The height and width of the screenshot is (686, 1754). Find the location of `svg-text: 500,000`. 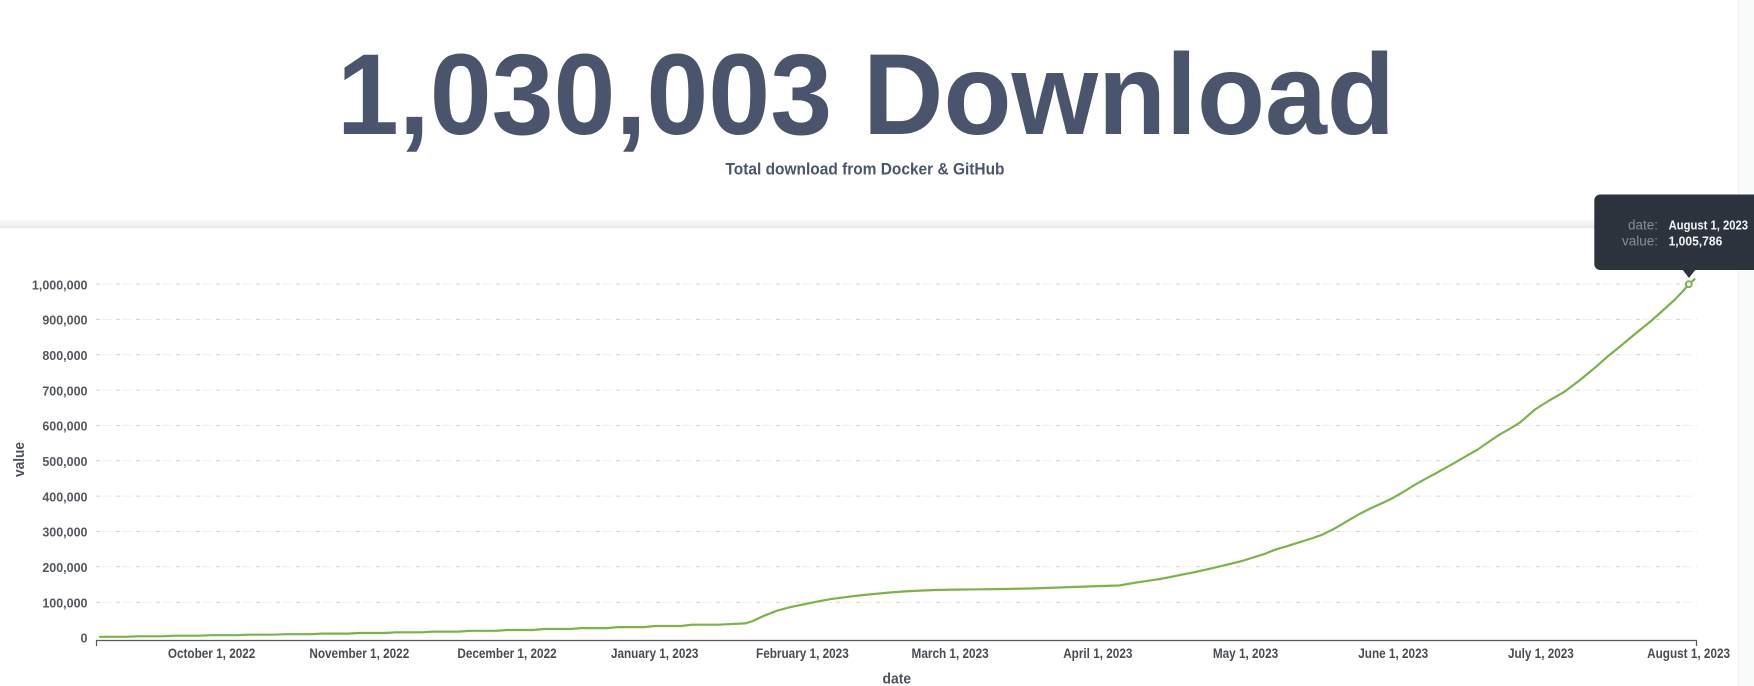

svg-text: 500,000 is located at coordinates (64, 462).